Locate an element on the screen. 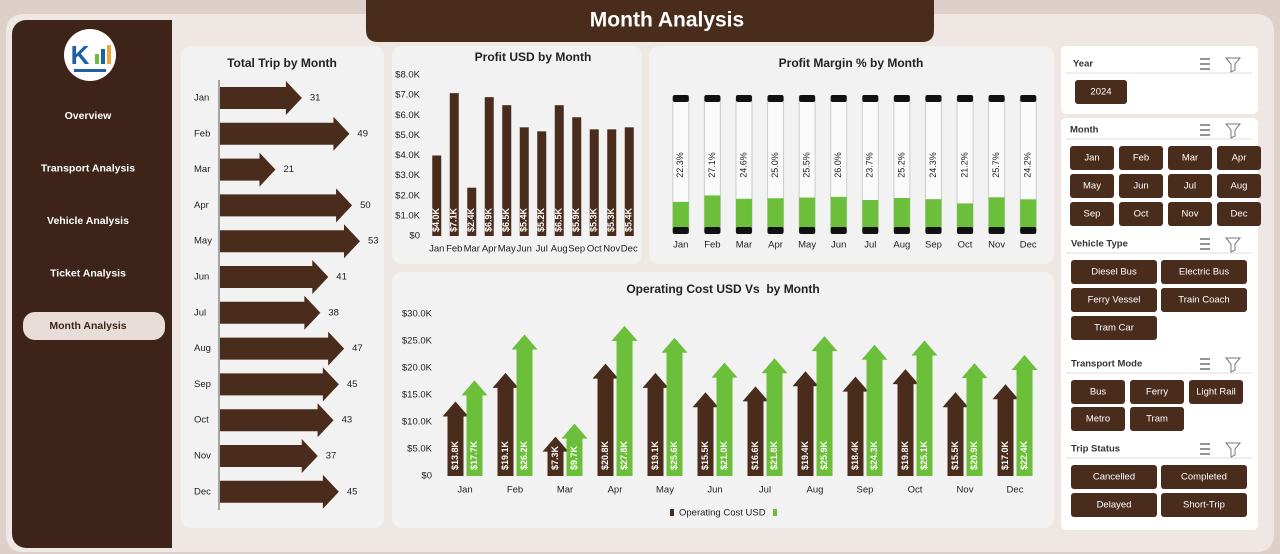 This screenshot has width=1280, height=554. slicer-item: Train Coach is located at coordinates (1203, 300).